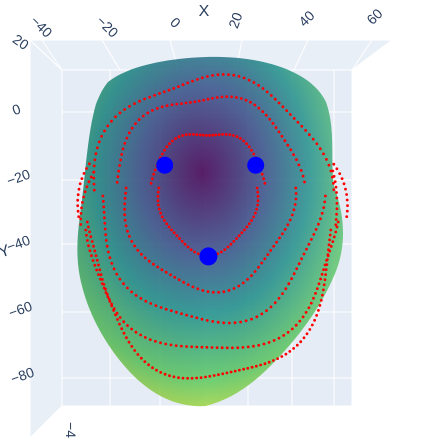 Image resolution: width=422 pixels, height=442 pixels. Describe the element at coordinates (16, 109) in the screenshot. I see `y-tick-label: 0` at that location.